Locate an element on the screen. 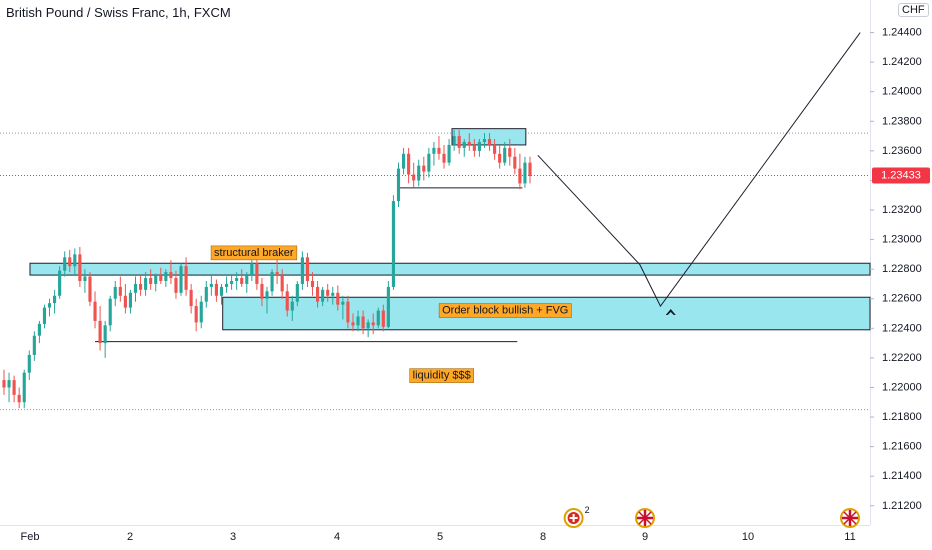 The width and height of the screenshot is (932, 550). up-arrow-icon is located at coordinates (670, 312).